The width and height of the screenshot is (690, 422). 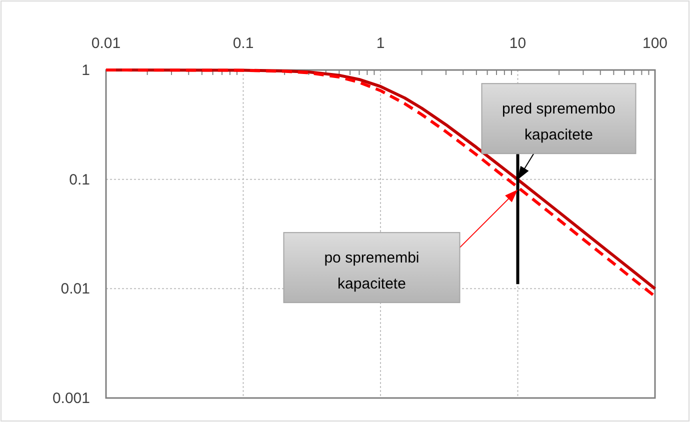 I want to click on y-tick-label: 0.1, so click(x=79, y=179).